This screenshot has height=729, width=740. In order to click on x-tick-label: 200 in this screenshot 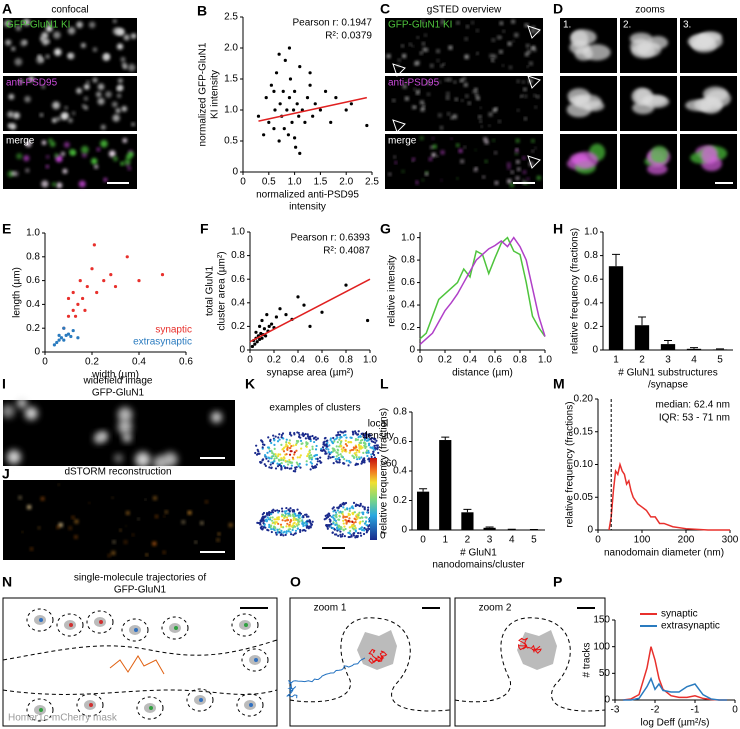, I will do `click(686, 540)`.